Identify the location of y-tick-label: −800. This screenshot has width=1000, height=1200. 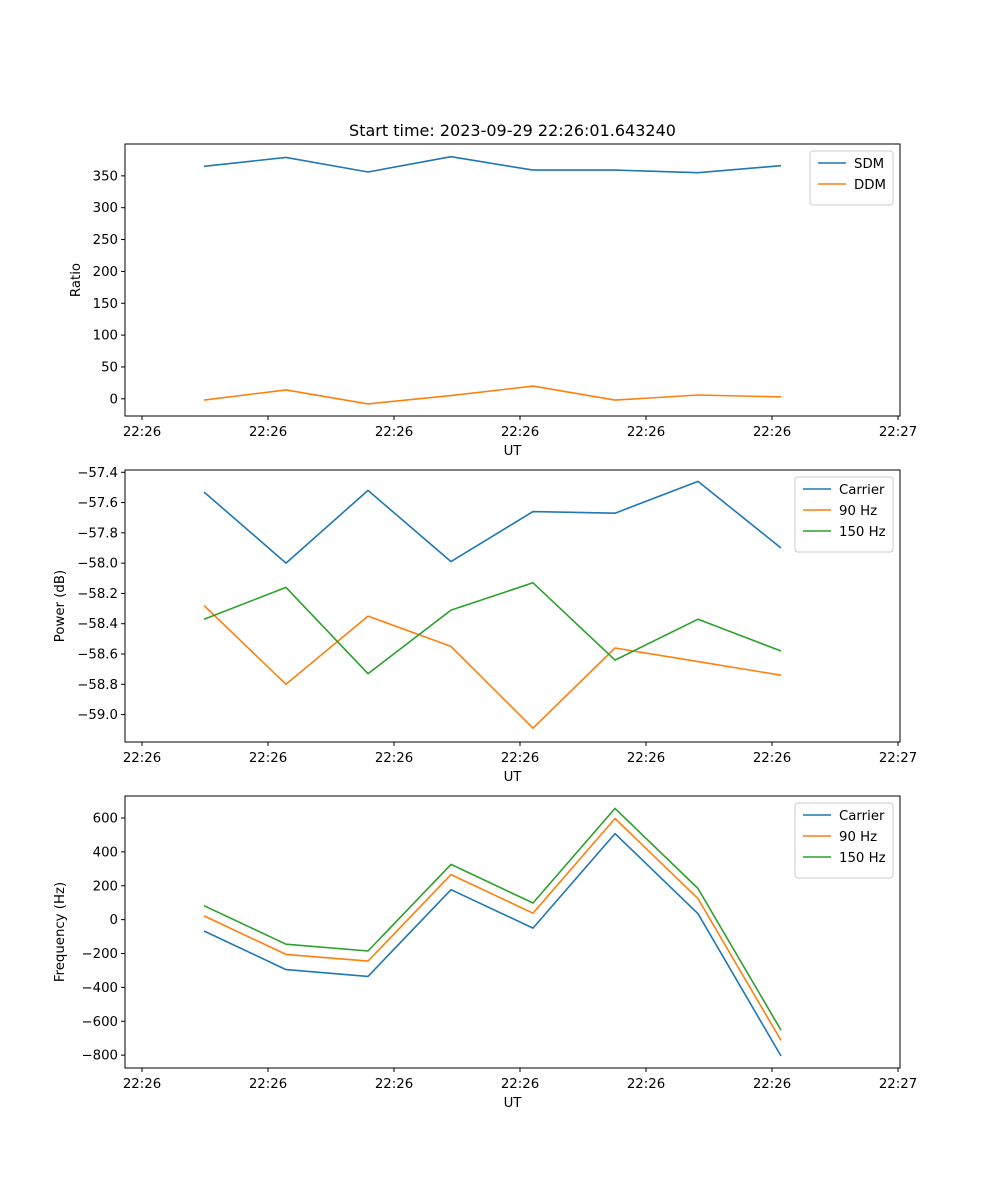
(99, 1056).